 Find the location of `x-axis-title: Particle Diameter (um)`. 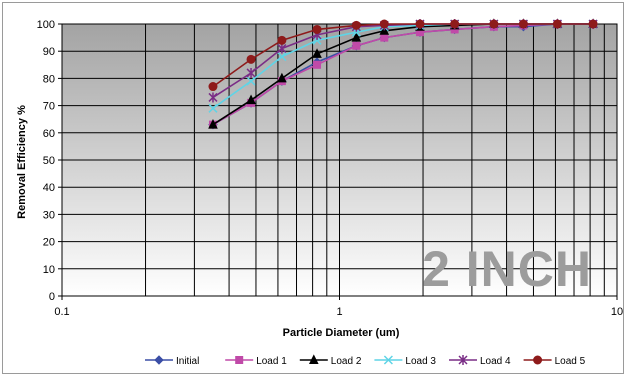

x-axis-title: Particle Diameter (um) is located at coordinates (341, 333).